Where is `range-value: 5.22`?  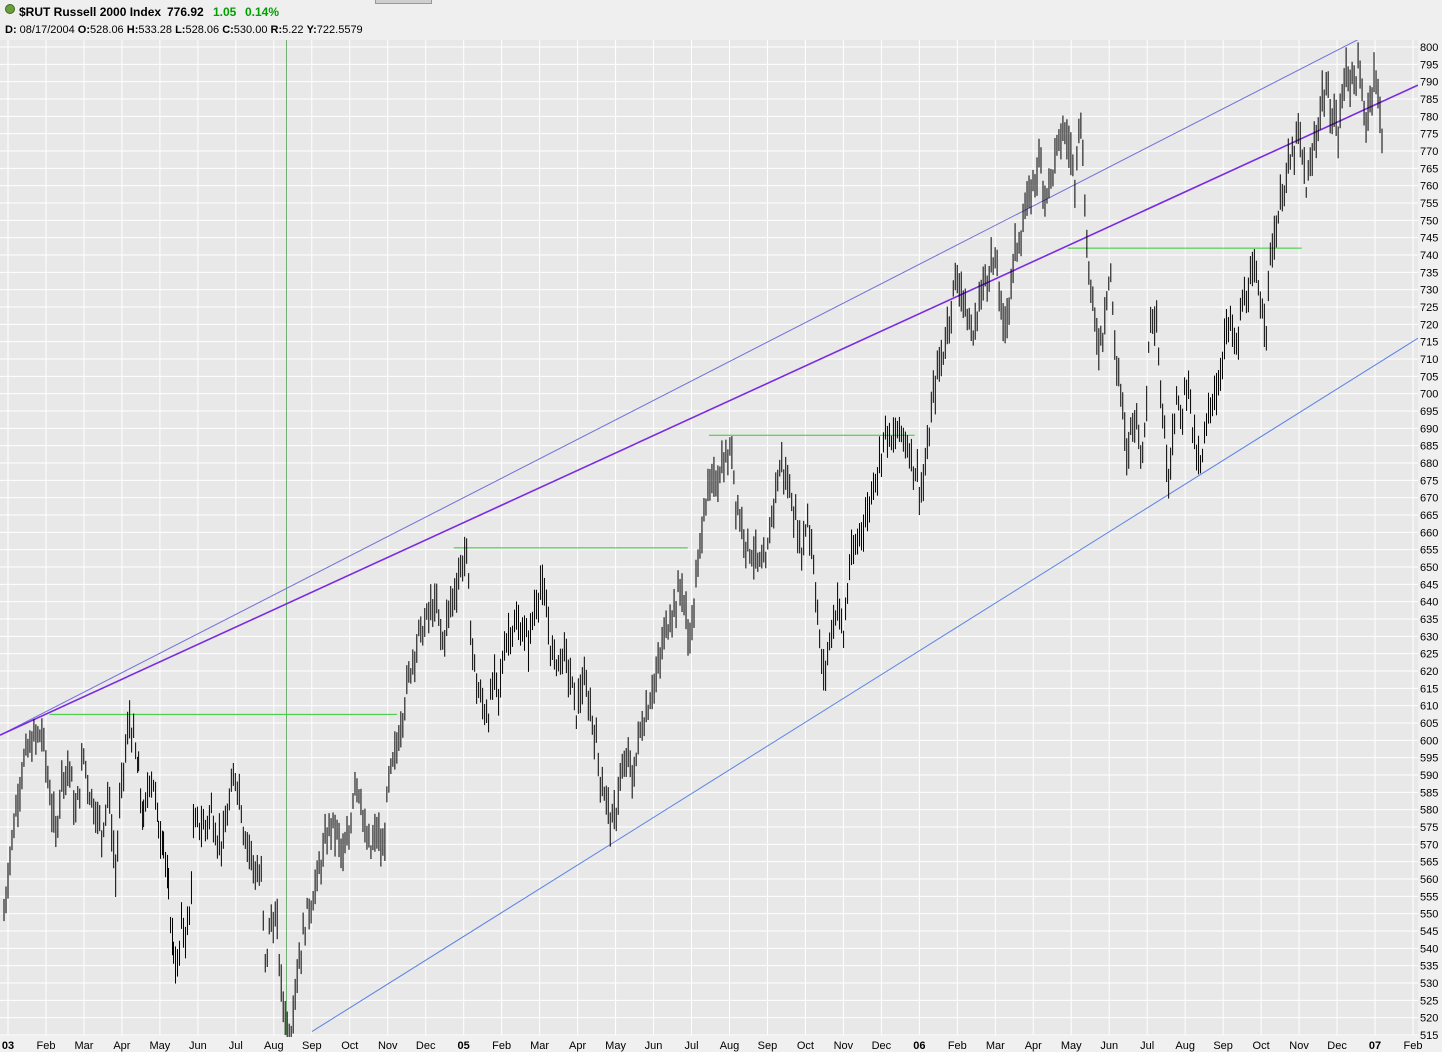 range-value: 5.22 is located at coordinates (293, 30).